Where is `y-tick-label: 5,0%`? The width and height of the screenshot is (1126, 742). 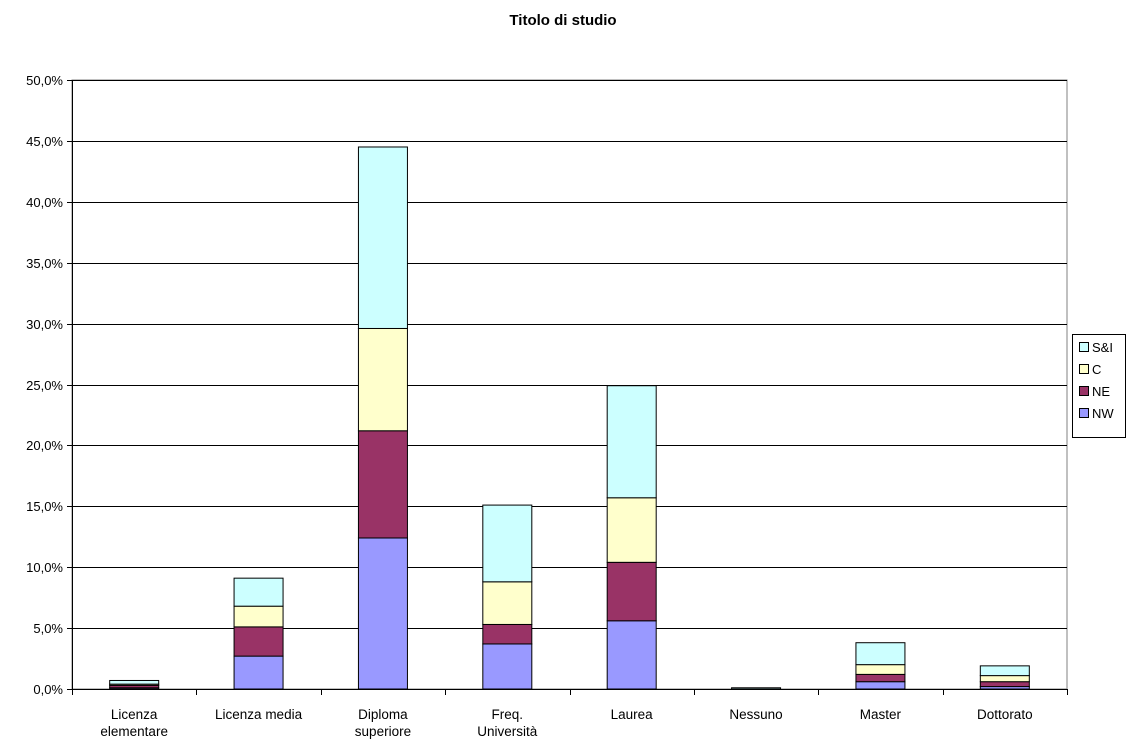
y-tick-label: 5,0% is located at coordinates (48, 628).